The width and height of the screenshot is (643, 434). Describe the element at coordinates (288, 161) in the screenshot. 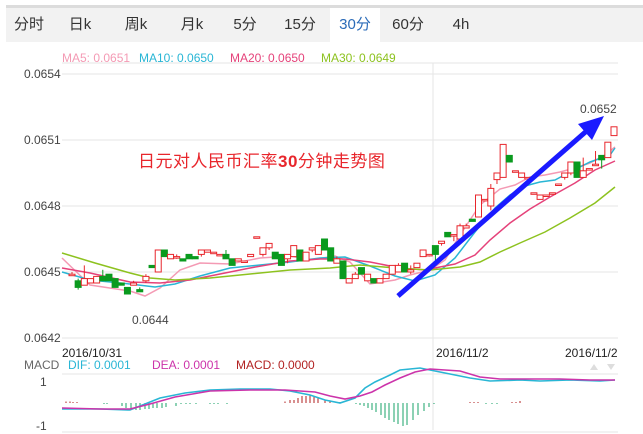

I see `chart-title-bold: 30` at that location.